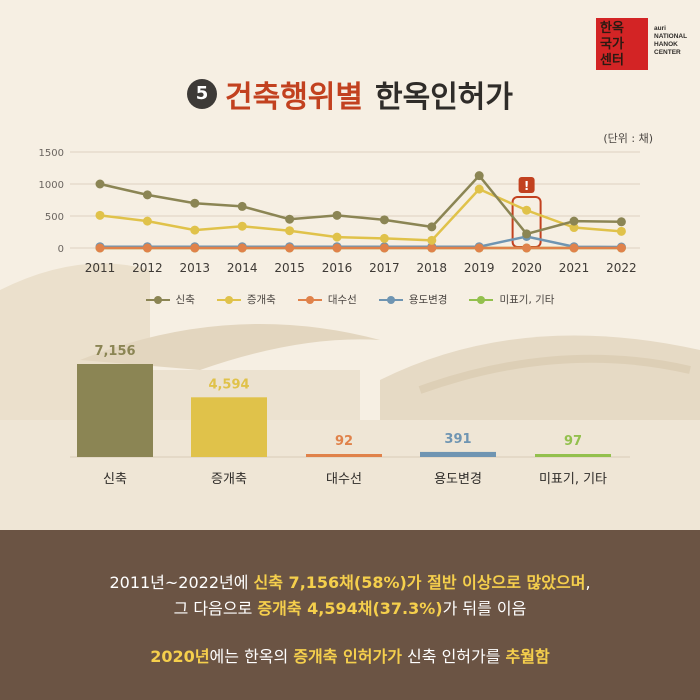 The image size is (700, 700). What do you see at coordinates (242, 268) in the screenshot?
I see `x-tick-label: 2014` at bounding box center [242, 268].